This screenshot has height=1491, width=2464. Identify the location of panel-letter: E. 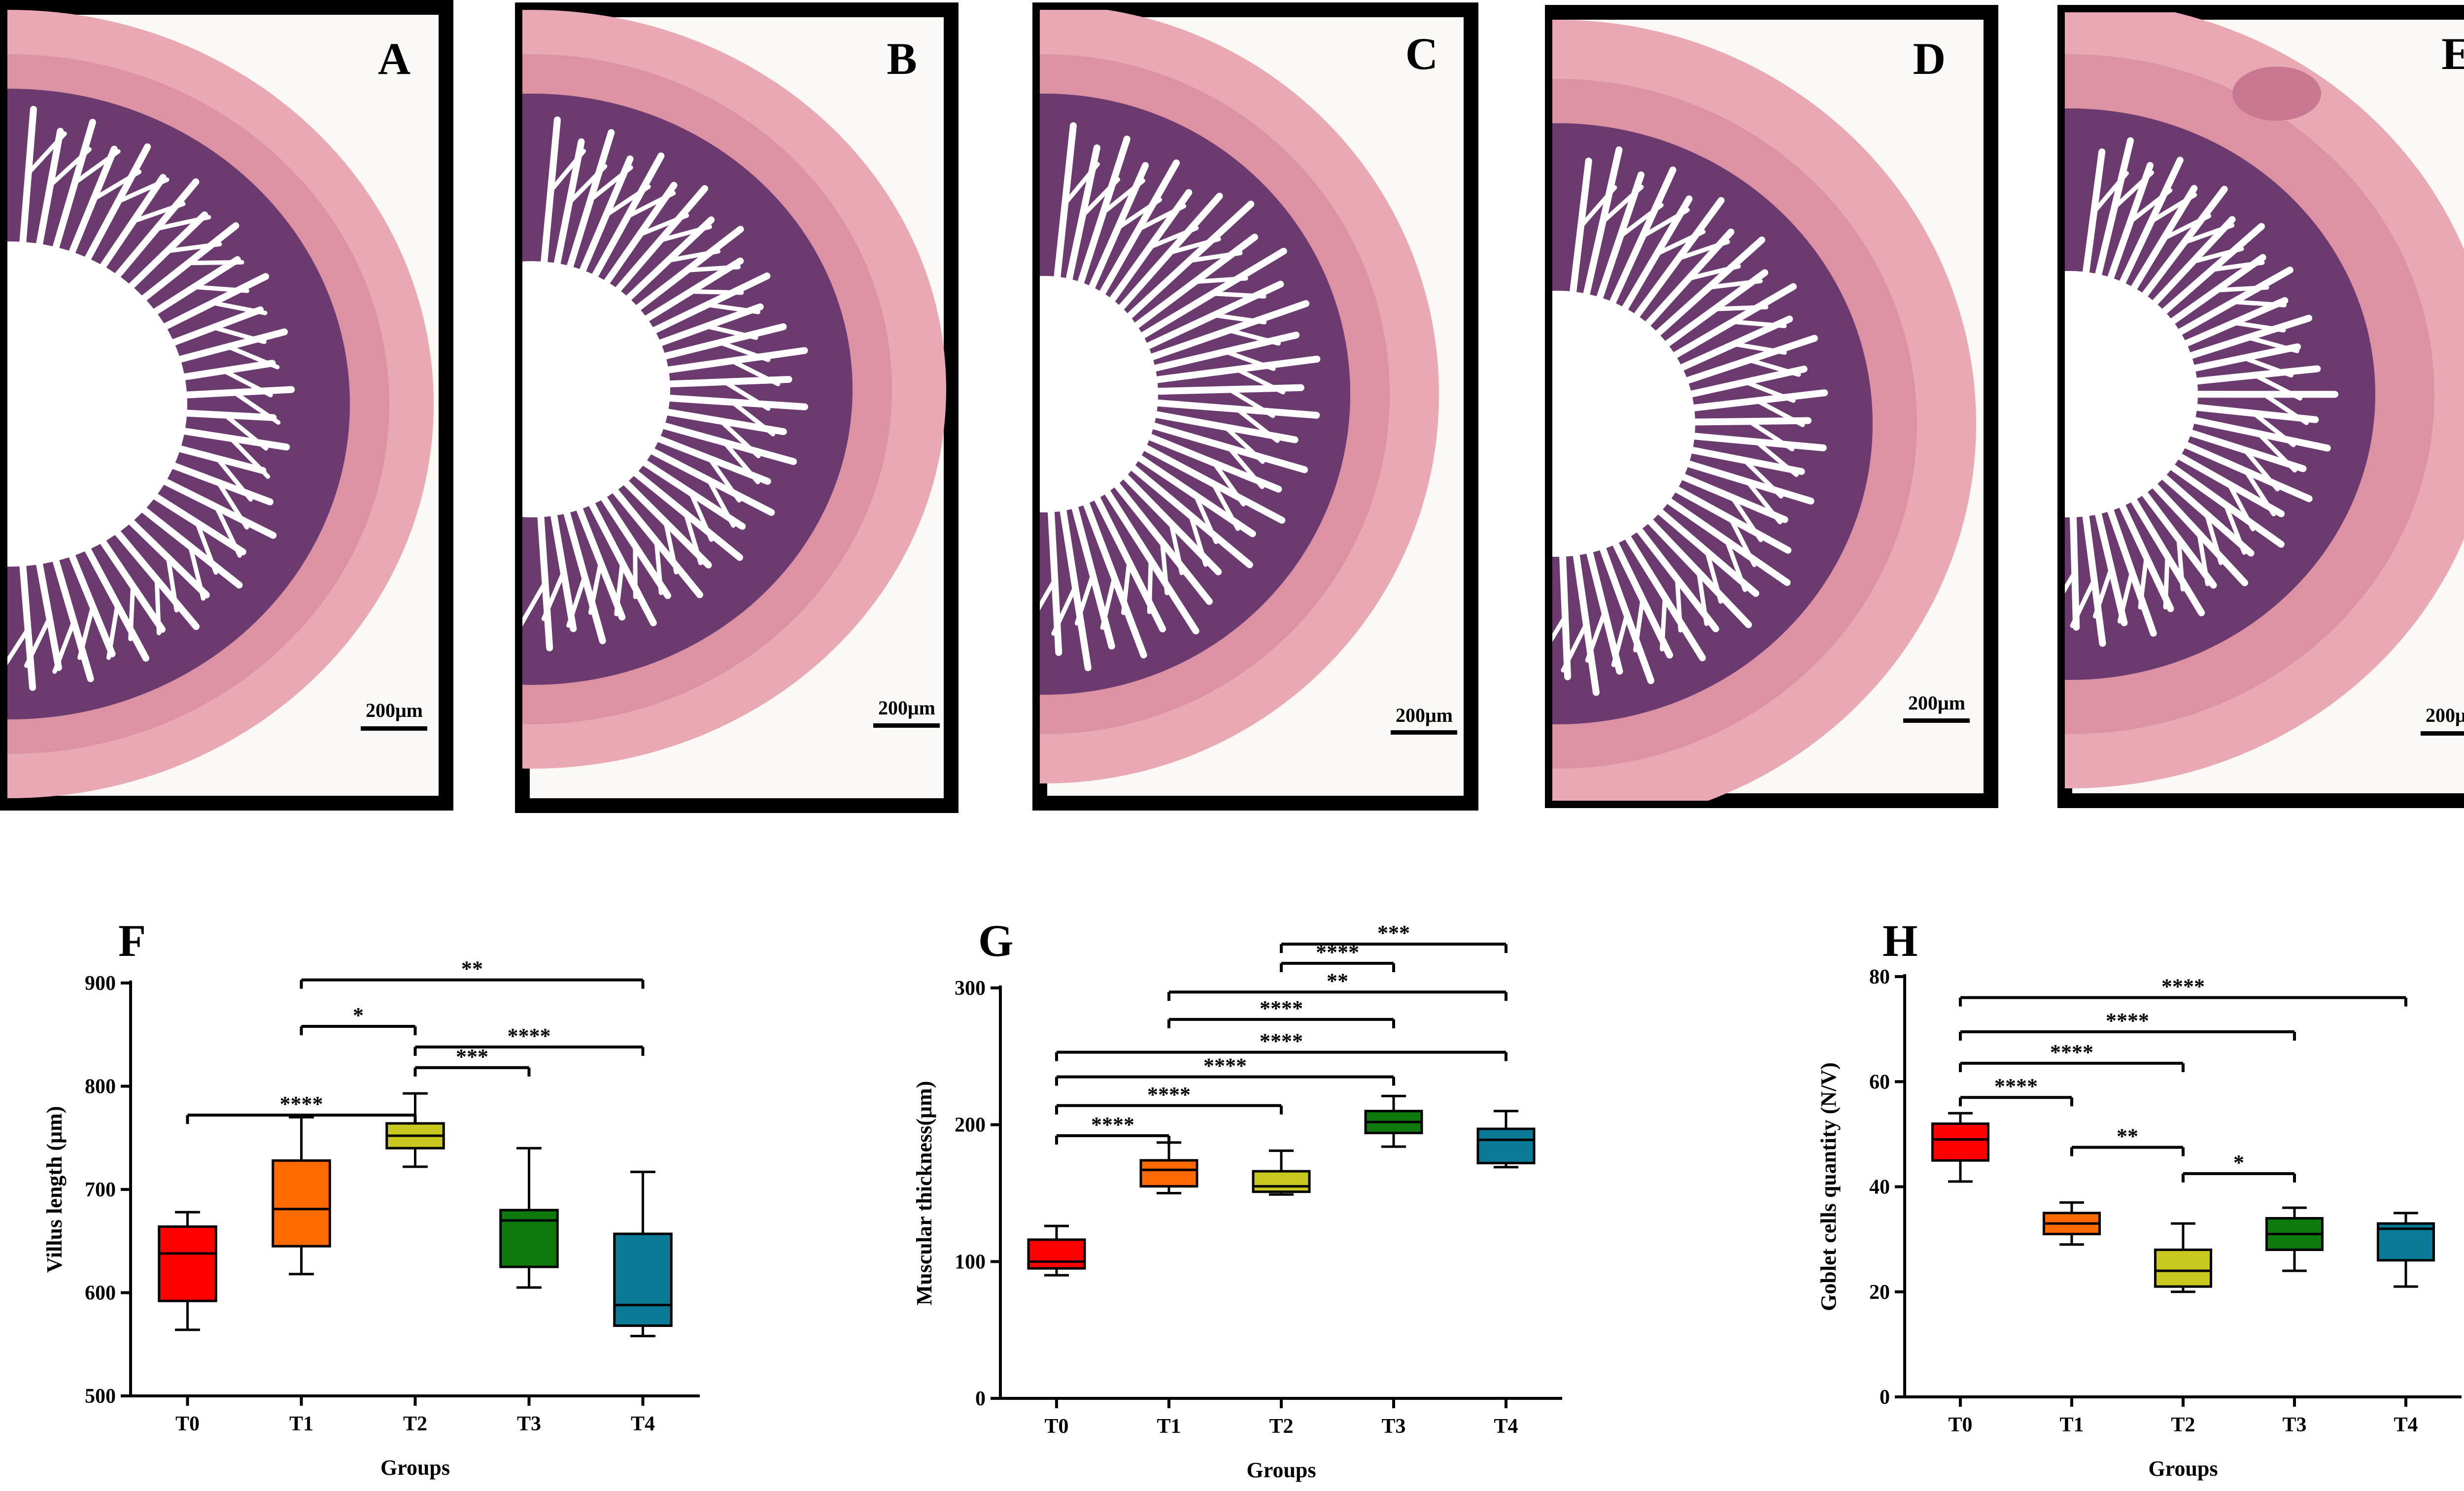
(2452, 54).